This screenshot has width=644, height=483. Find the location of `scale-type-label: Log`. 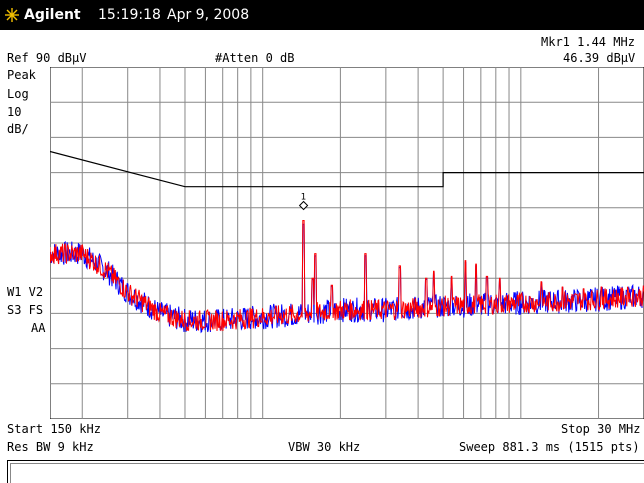

scale-type-label: Log is located at coordinates (18, 94).